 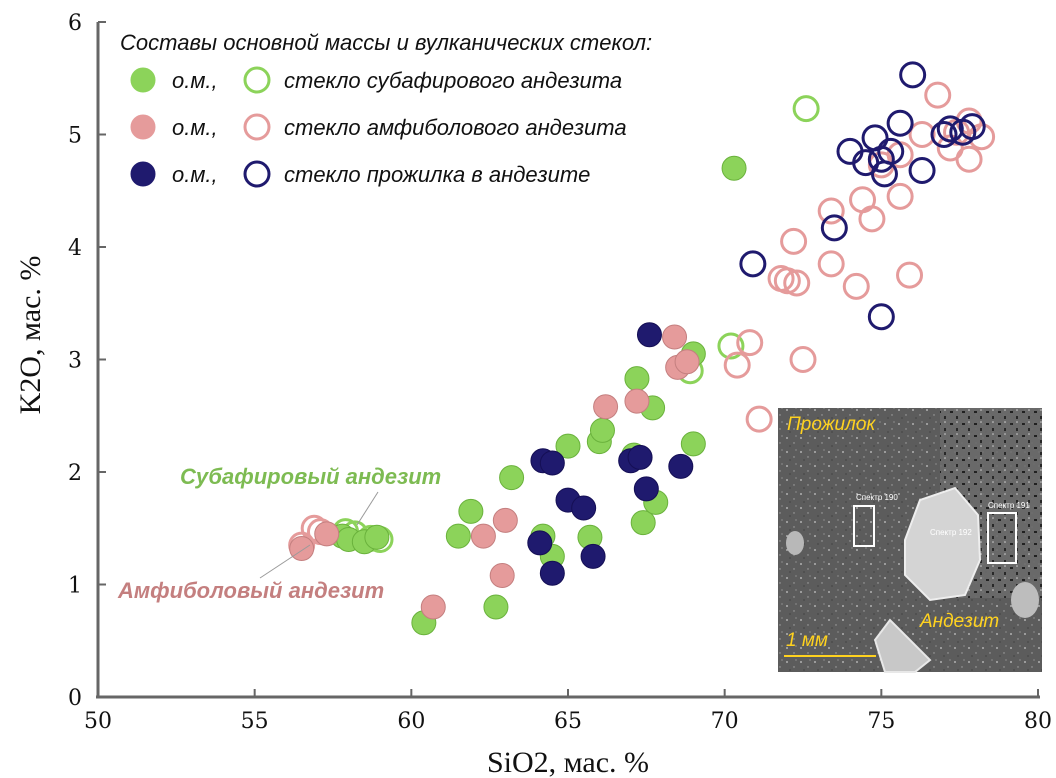 I want to click on y-ticks: 0 1 2 3 4 5 6, so click(x=87, y=361).